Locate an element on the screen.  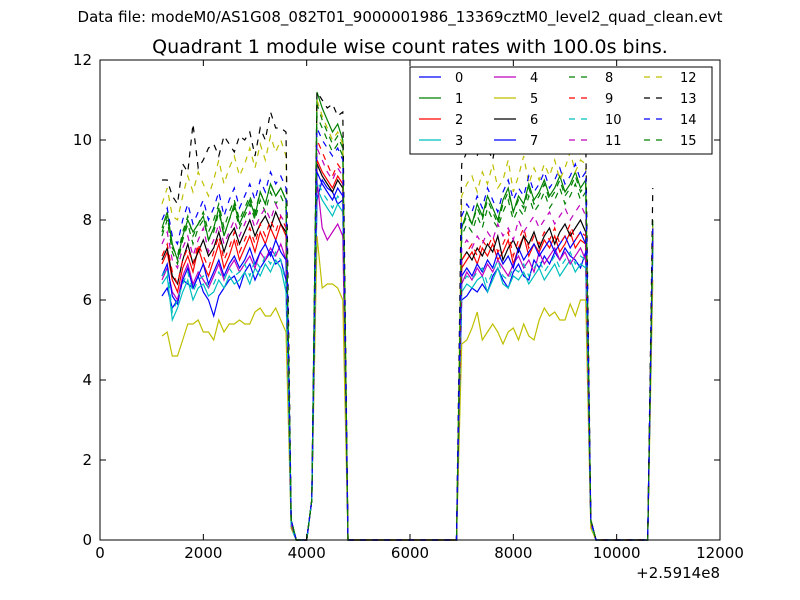
y-tick-label: 4 is located at coordinates (87, 380).